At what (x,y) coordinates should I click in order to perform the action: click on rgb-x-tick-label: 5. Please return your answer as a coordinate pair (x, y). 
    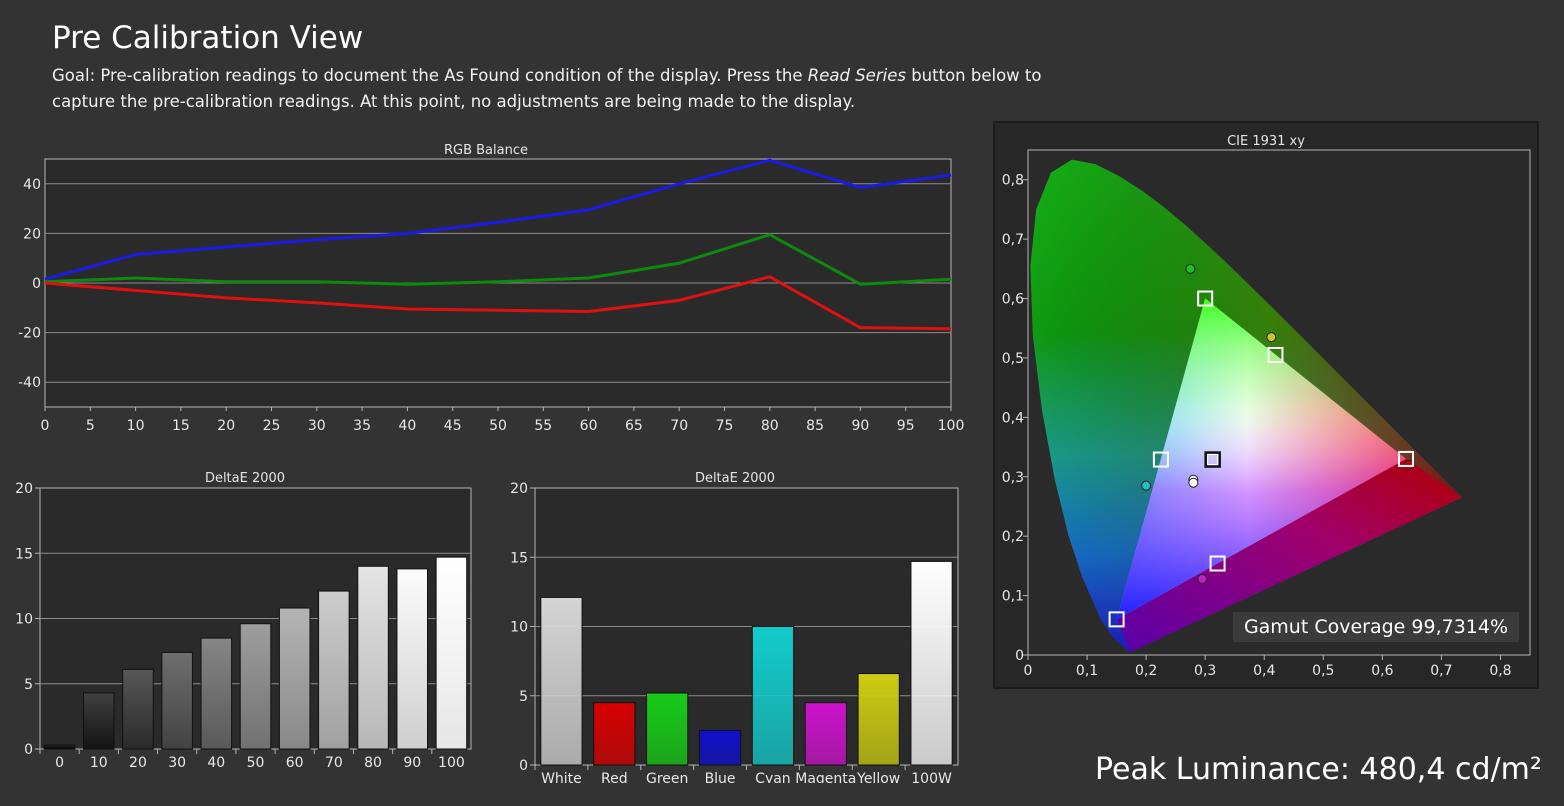
    Looking at the image, I should click on (90, 426).